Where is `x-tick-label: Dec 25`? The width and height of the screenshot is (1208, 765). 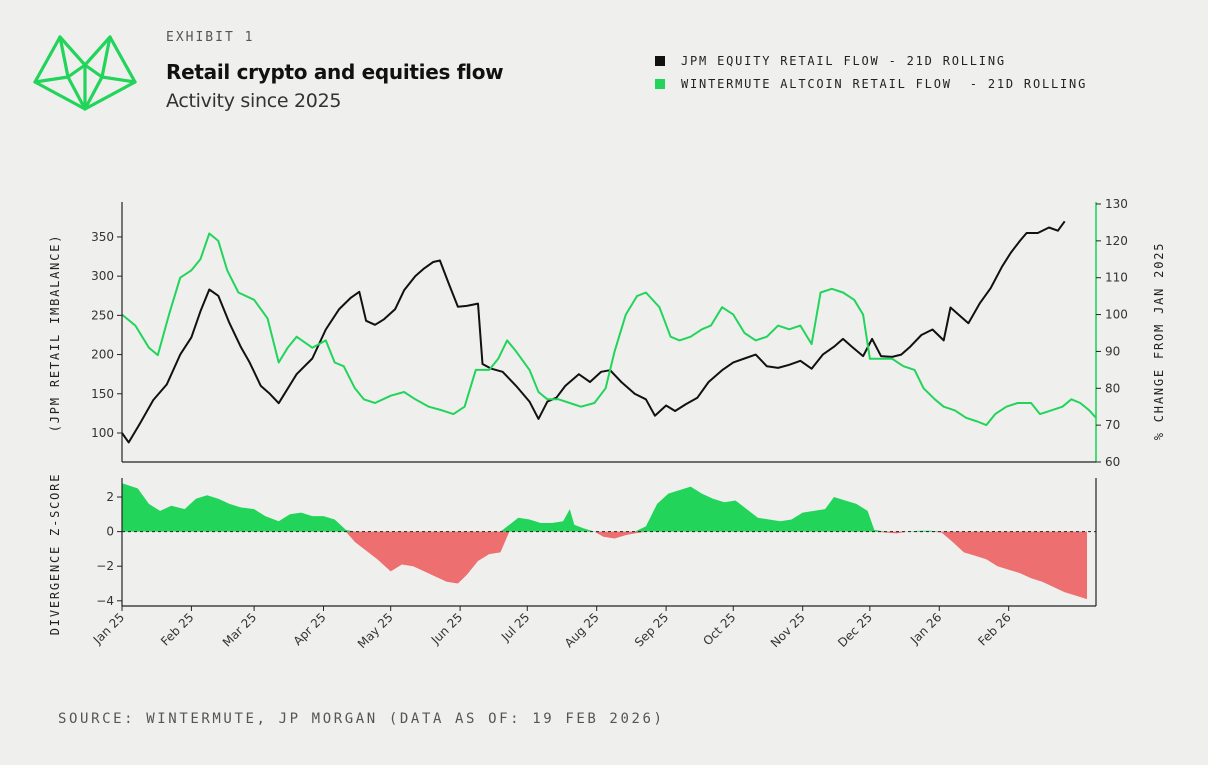
x-tick-label: Dec 25 is located at coordinates (855, 630).